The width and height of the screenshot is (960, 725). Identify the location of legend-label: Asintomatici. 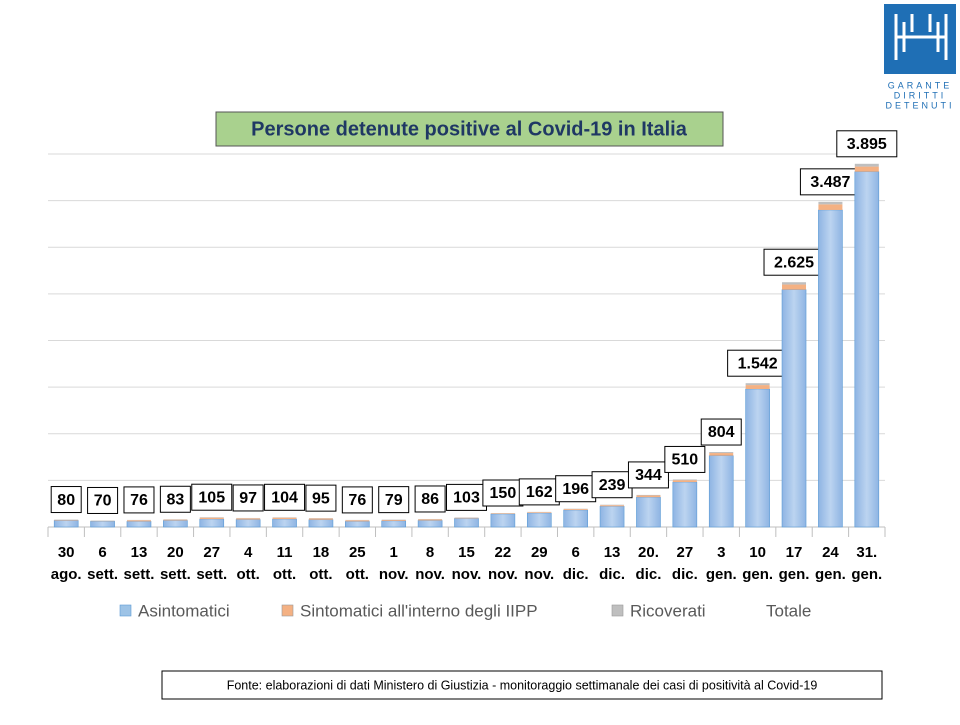
(184, 610).